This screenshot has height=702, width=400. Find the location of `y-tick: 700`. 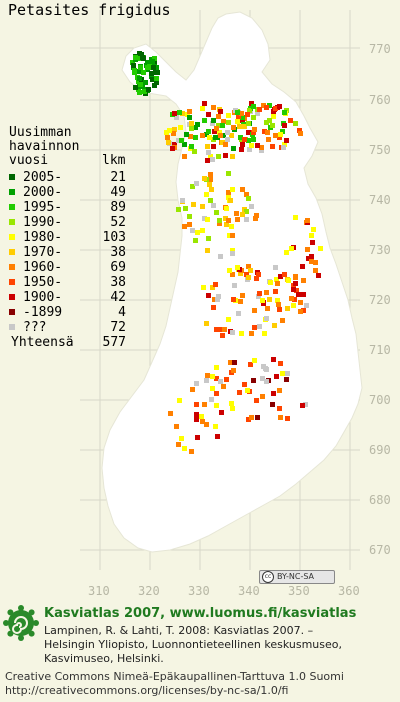

y-tick: 700 is located at coordinates (380, 400).